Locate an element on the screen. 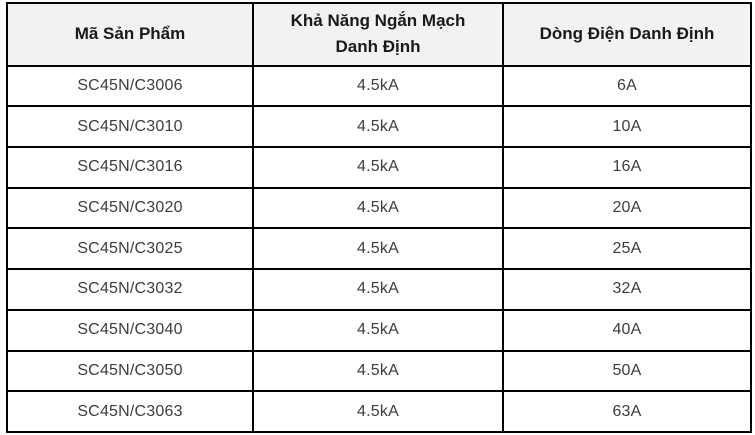 The height and width of the screenshot is (435, 755). table-row: SC45N/C3040 4.5kA 40A is located at coordinates (379, 330).